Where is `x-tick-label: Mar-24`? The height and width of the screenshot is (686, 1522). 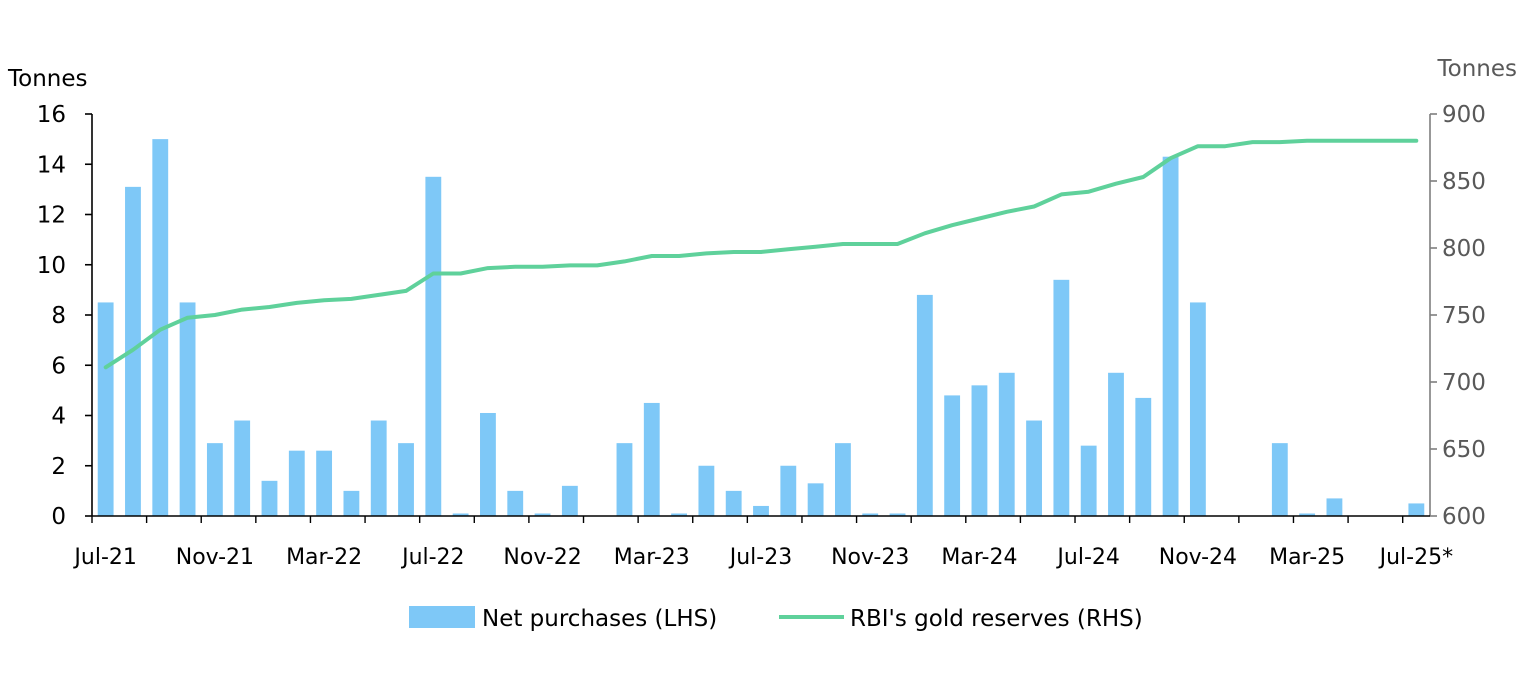 x-tick-label: Mar-24 is located at coordinates (979, 557).